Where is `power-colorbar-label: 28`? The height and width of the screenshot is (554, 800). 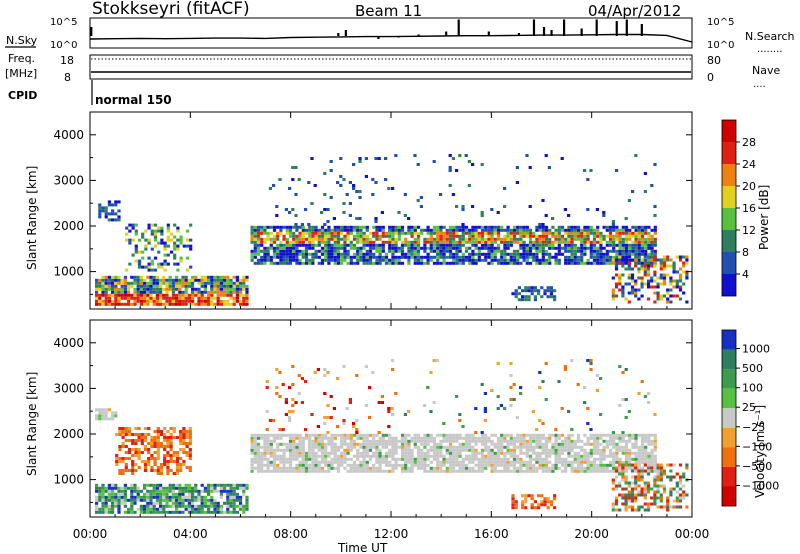
power-colorbar-label: 28 is located at coordinates (749, 142).